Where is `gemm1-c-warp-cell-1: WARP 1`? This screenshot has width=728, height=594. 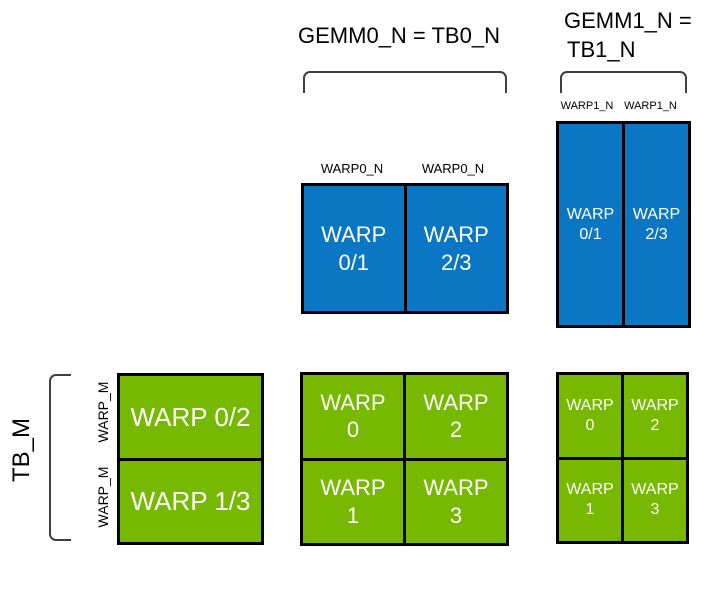 gemm1-c-warp-cell-1: WARP 1 is located at coordinates (590, 500).